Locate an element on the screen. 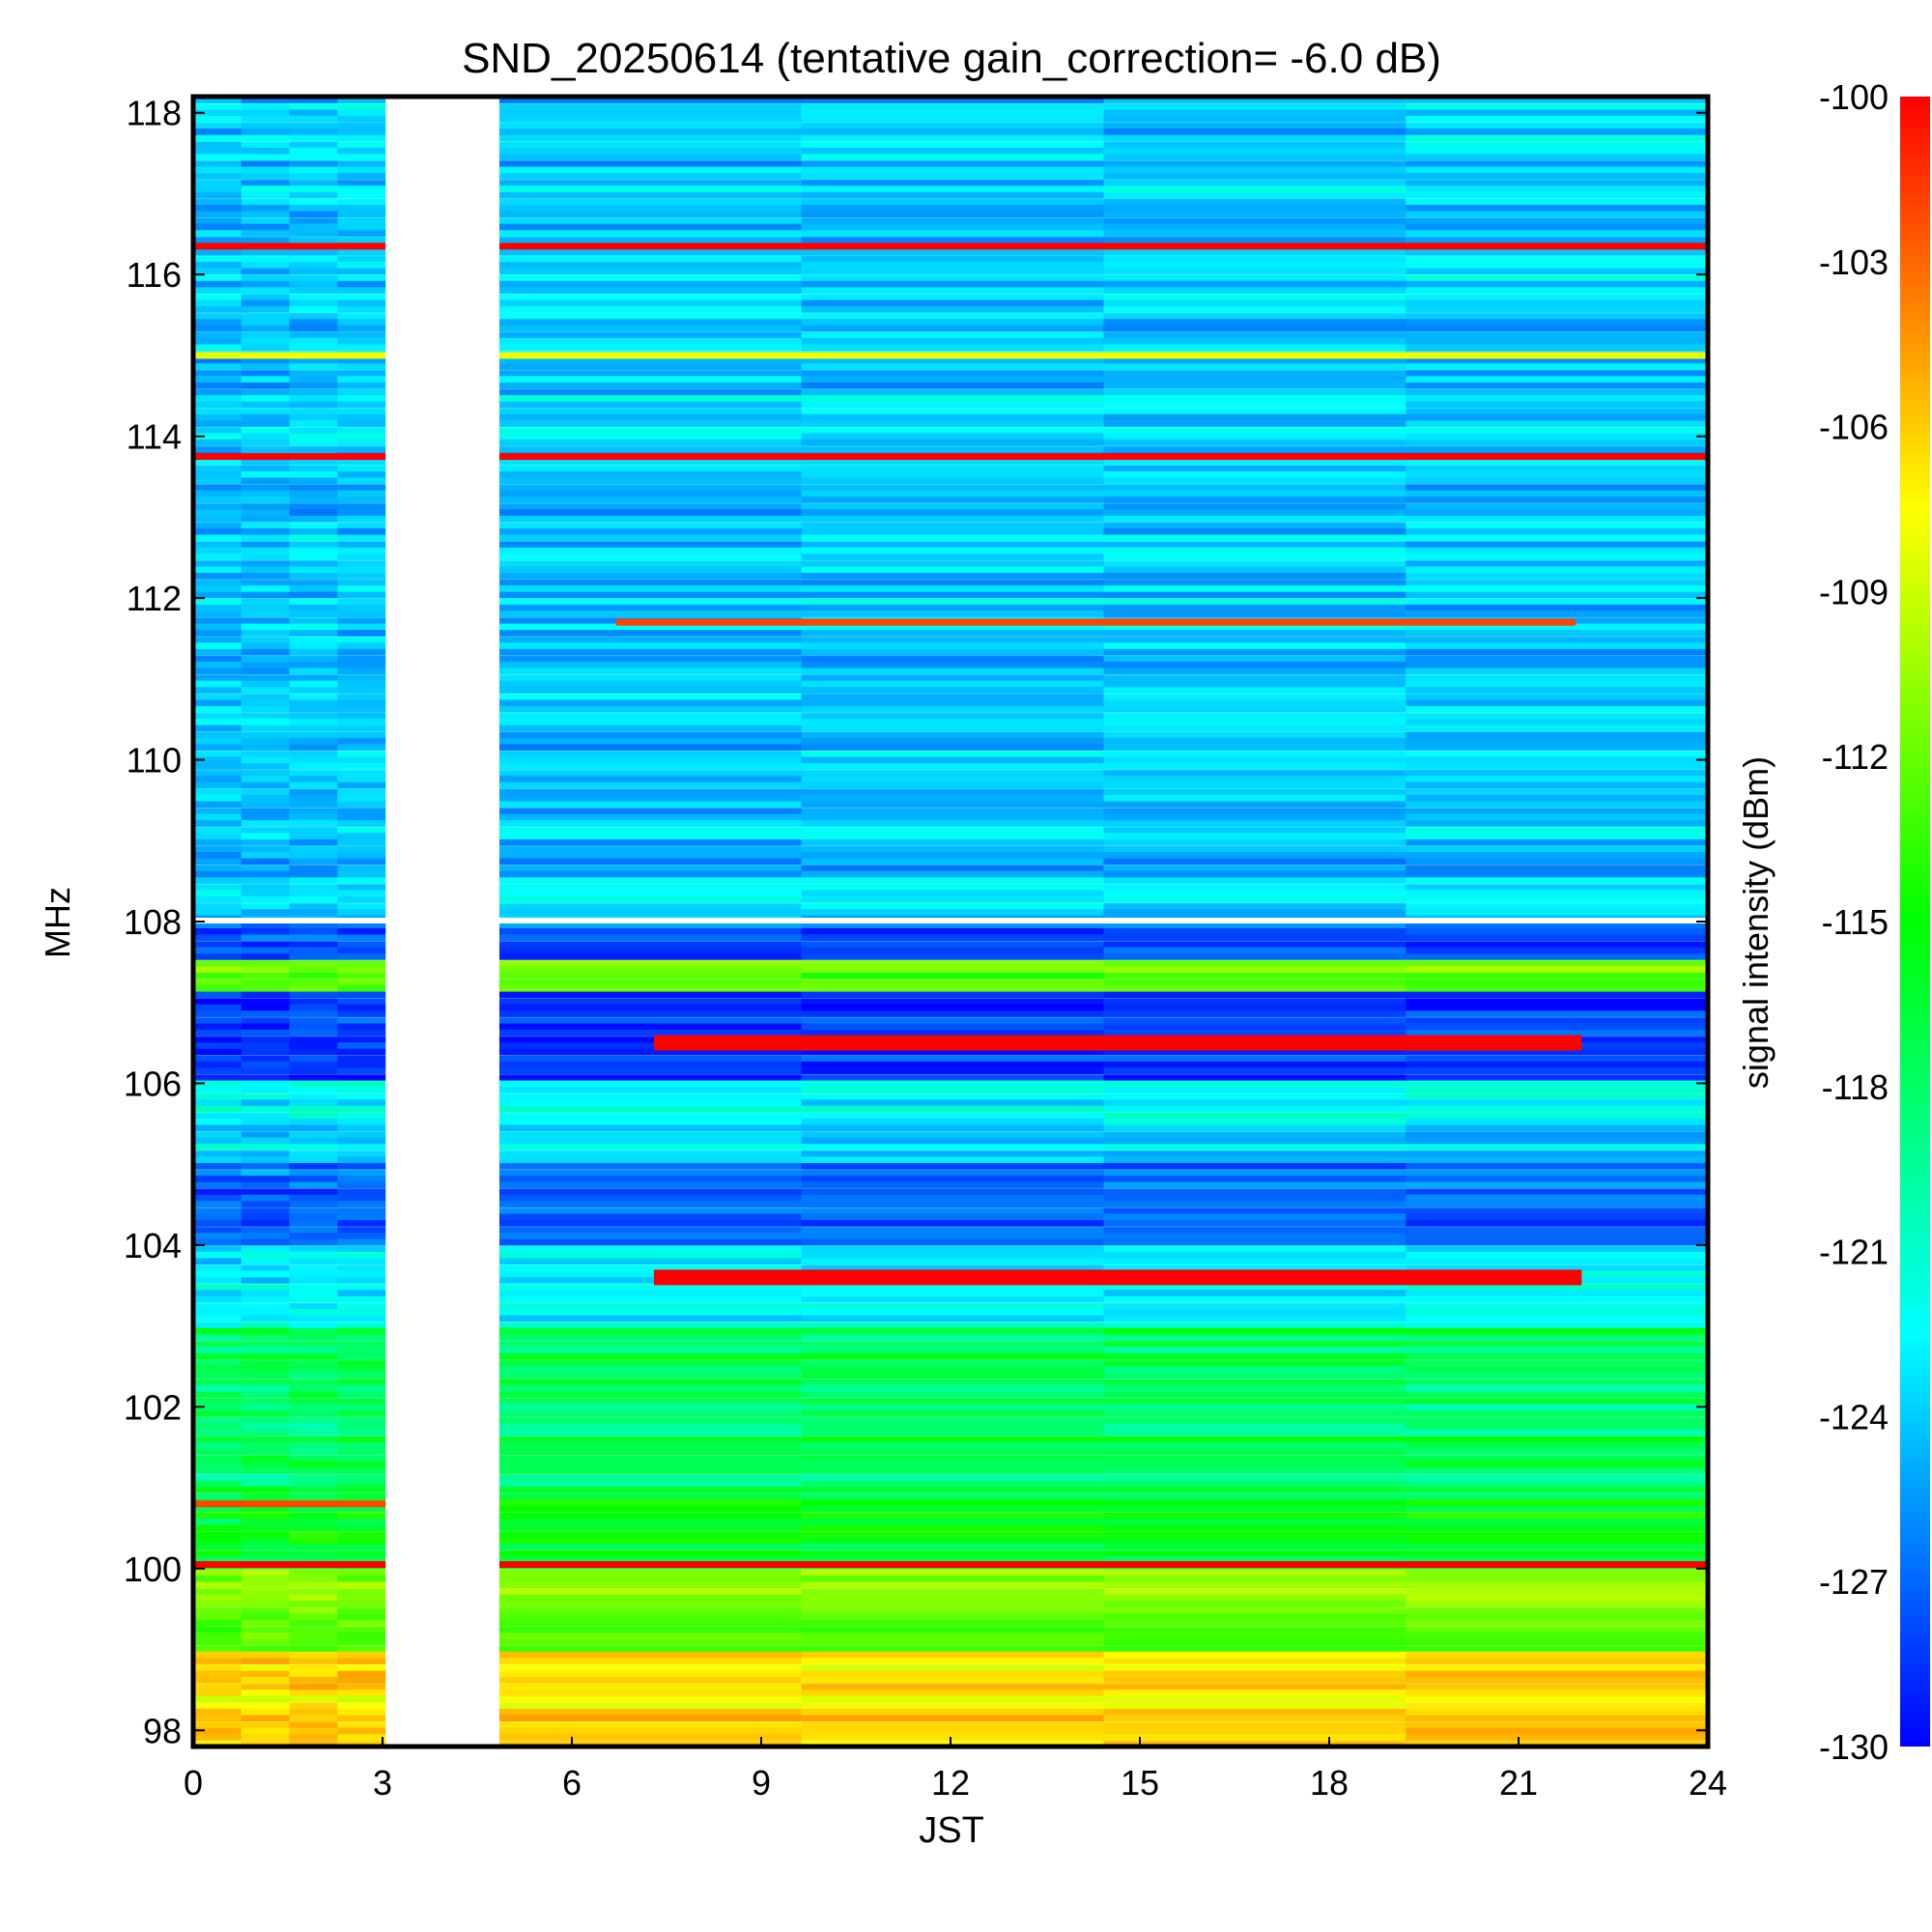 This screenshot has width=1932, height=1932. colorbar-tick-label: -103 is located at coordinates (1854, 262).